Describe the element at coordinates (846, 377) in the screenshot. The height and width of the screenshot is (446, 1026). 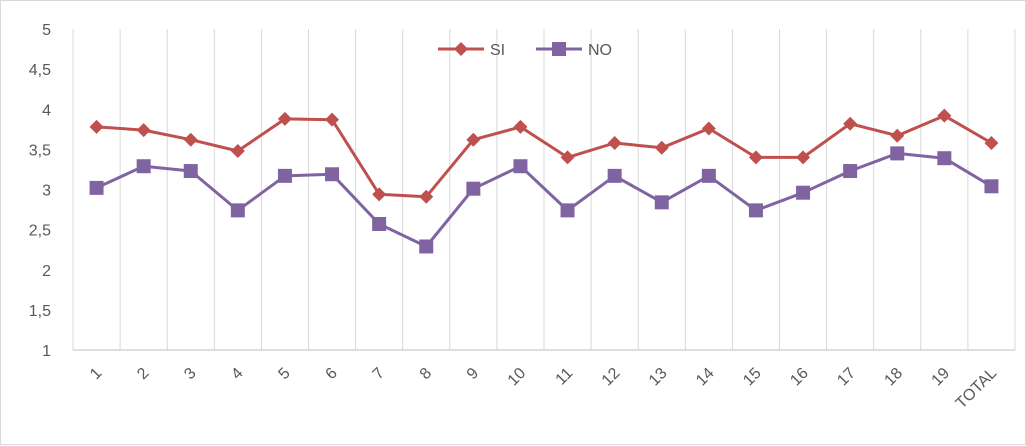
I see `x-tick-label: 17` at that location.